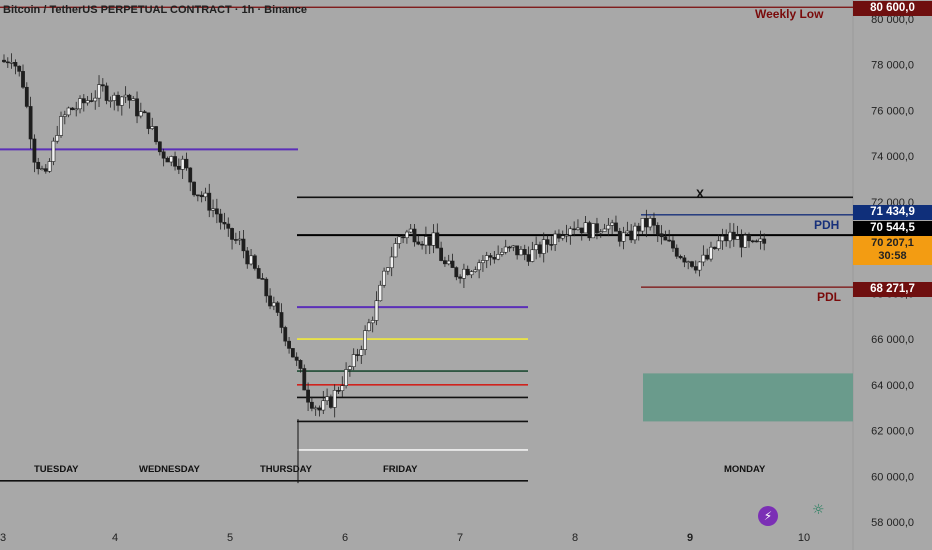 This screenshot has width=932, height=550. What do you see at coordinates (892, 111) in the screenshot?
I see `y-tick-label: 76 000,0` at bounding box center [892, 111].